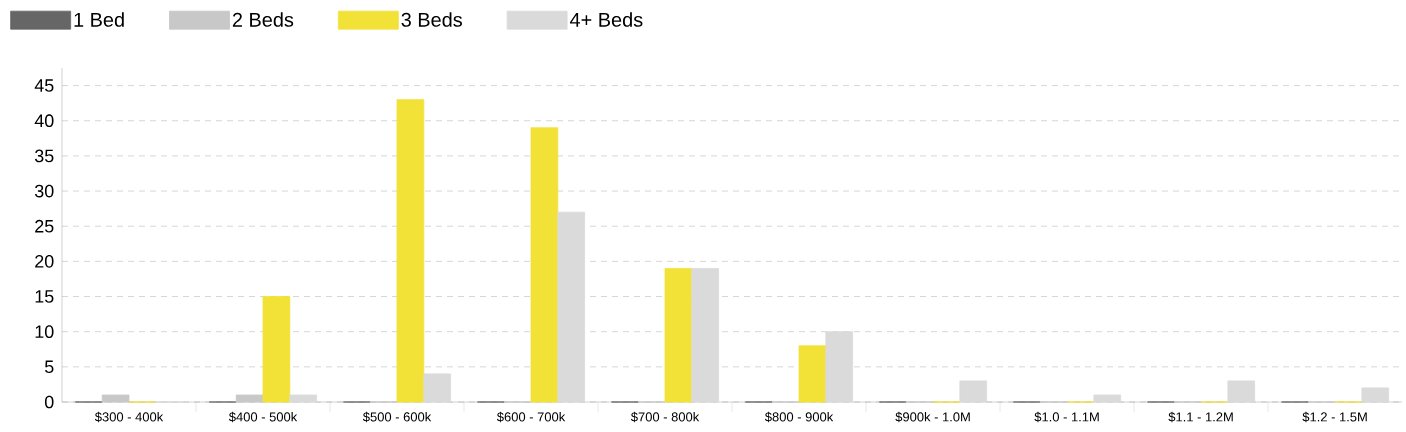 The width and height of the screenshot is (1406, 432). I want to click on legend-label: 4+ Beds, so click(606, 19).